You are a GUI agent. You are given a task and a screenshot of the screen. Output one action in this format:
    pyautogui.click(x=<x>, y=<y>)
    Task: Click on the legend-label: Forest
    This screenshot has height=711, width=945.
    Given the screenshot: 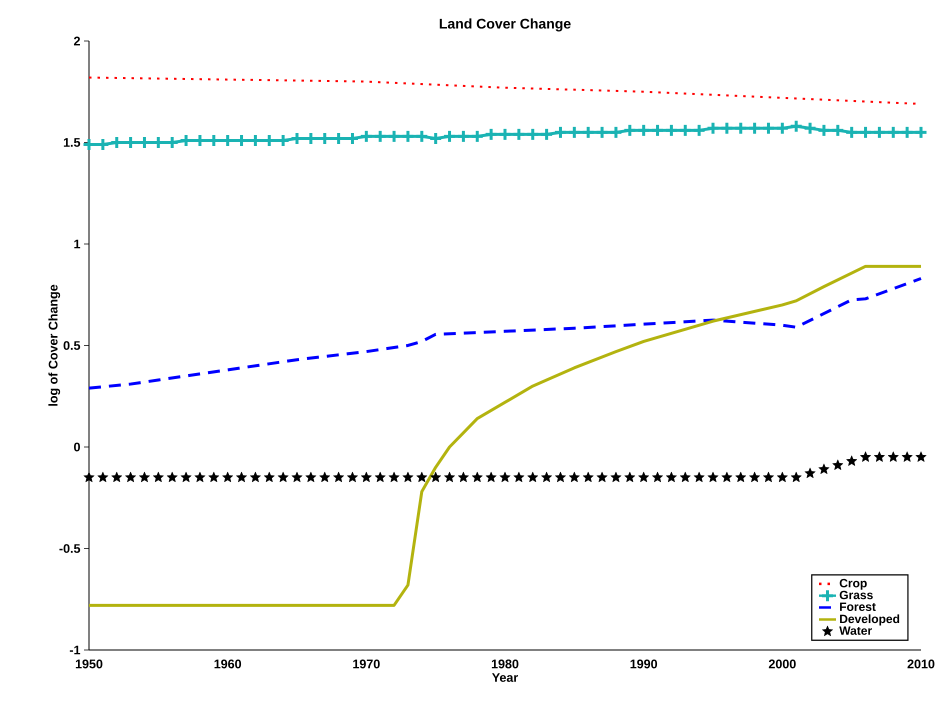 What is the action you would take?
    pyautogui.click(x=858, y=606)
    